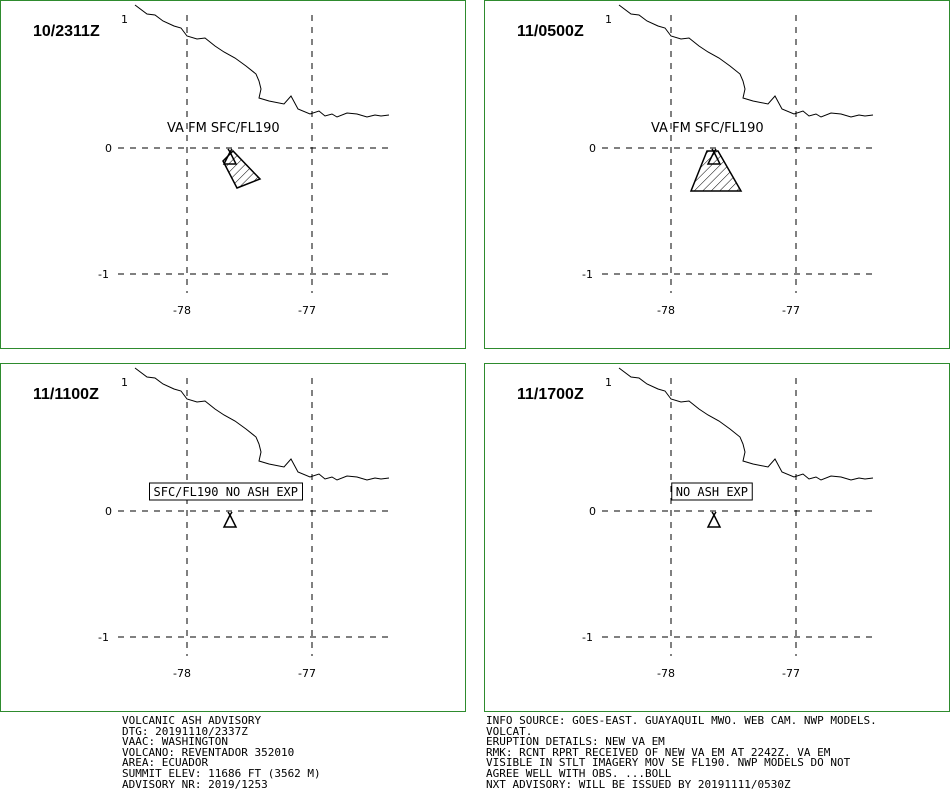 This screenshot has width=950, height=812. Describe the element at coordinates (696, 523) in the screenshot. I see `map-canvas: 0 -1 -78 -77 11/1700Z 1 NO ASH EXP` at that location.